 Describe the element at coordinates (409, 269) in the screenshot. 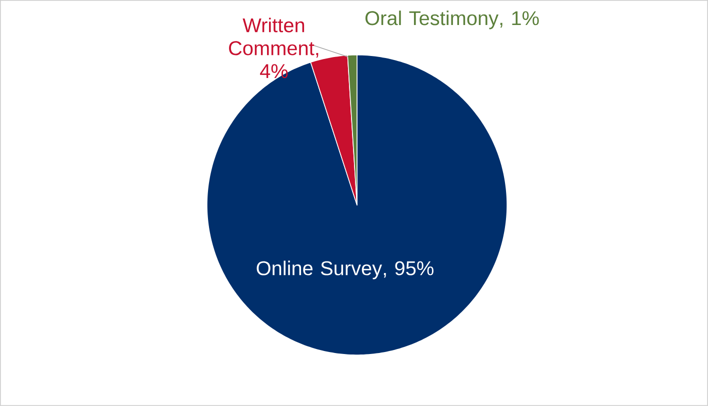

I see `data-label: , 95%` at that location.